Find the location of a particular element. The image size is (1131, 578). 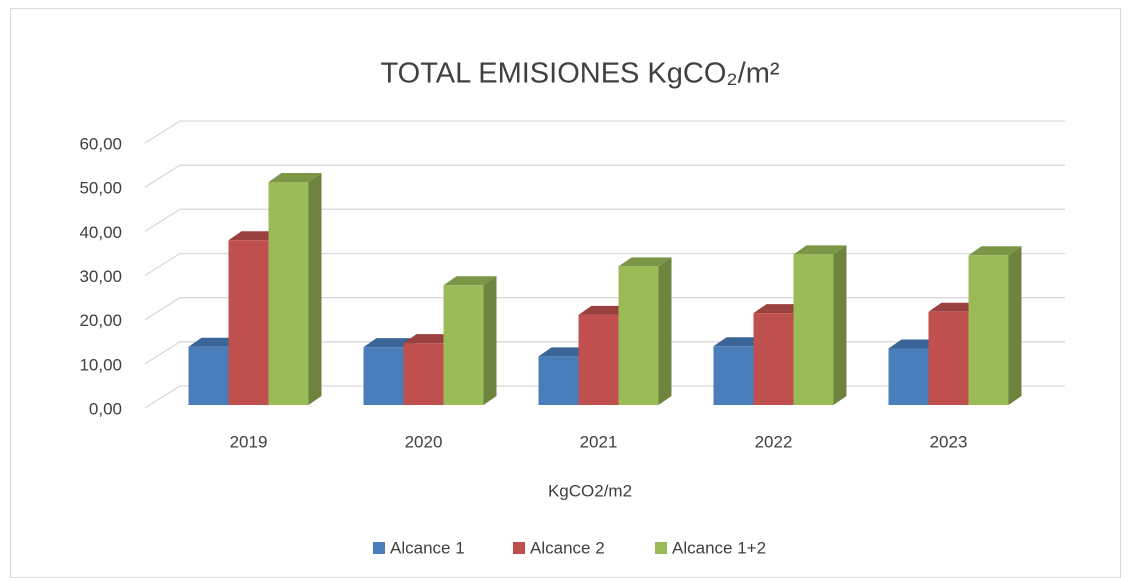

x-tick-label: 2023 is located at coordinates (949, 441).